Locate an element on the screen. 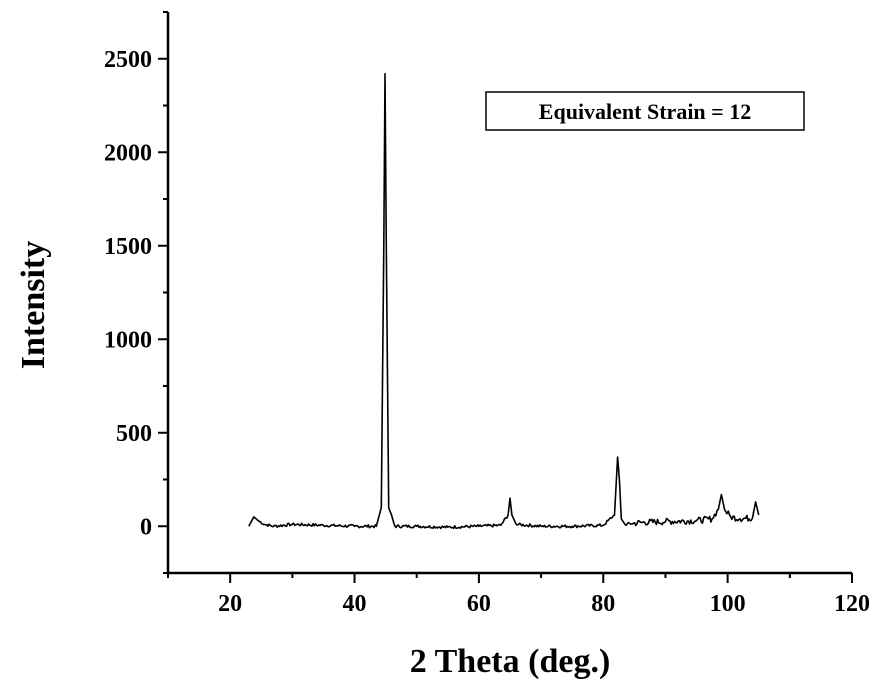  x-tick-label: 20 is located at coordinates (230, 604).